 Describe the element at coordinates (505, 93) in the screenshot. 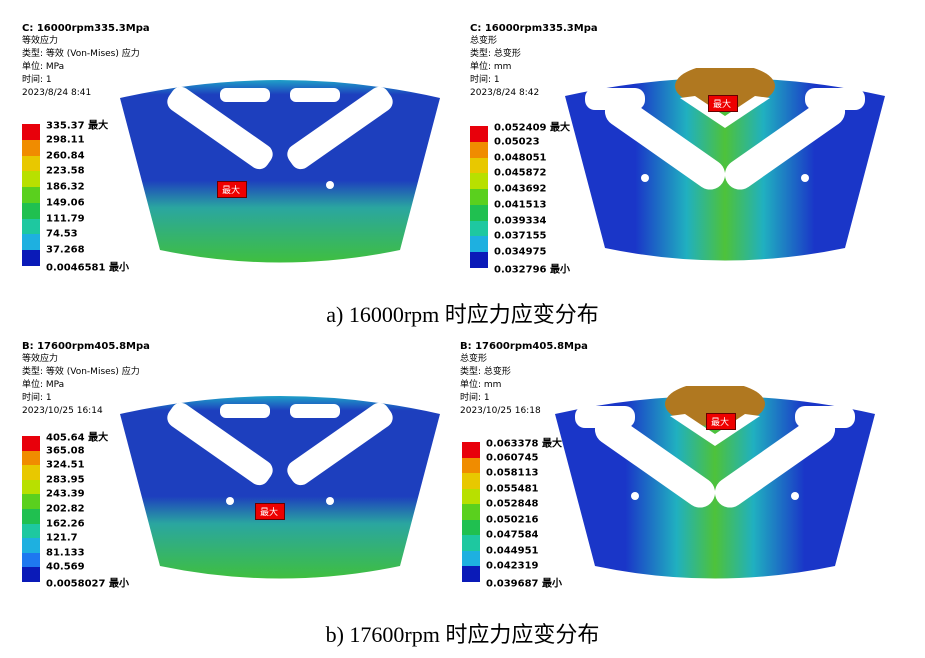

I see `header-line: 2023/8/24 8:42` at that location.